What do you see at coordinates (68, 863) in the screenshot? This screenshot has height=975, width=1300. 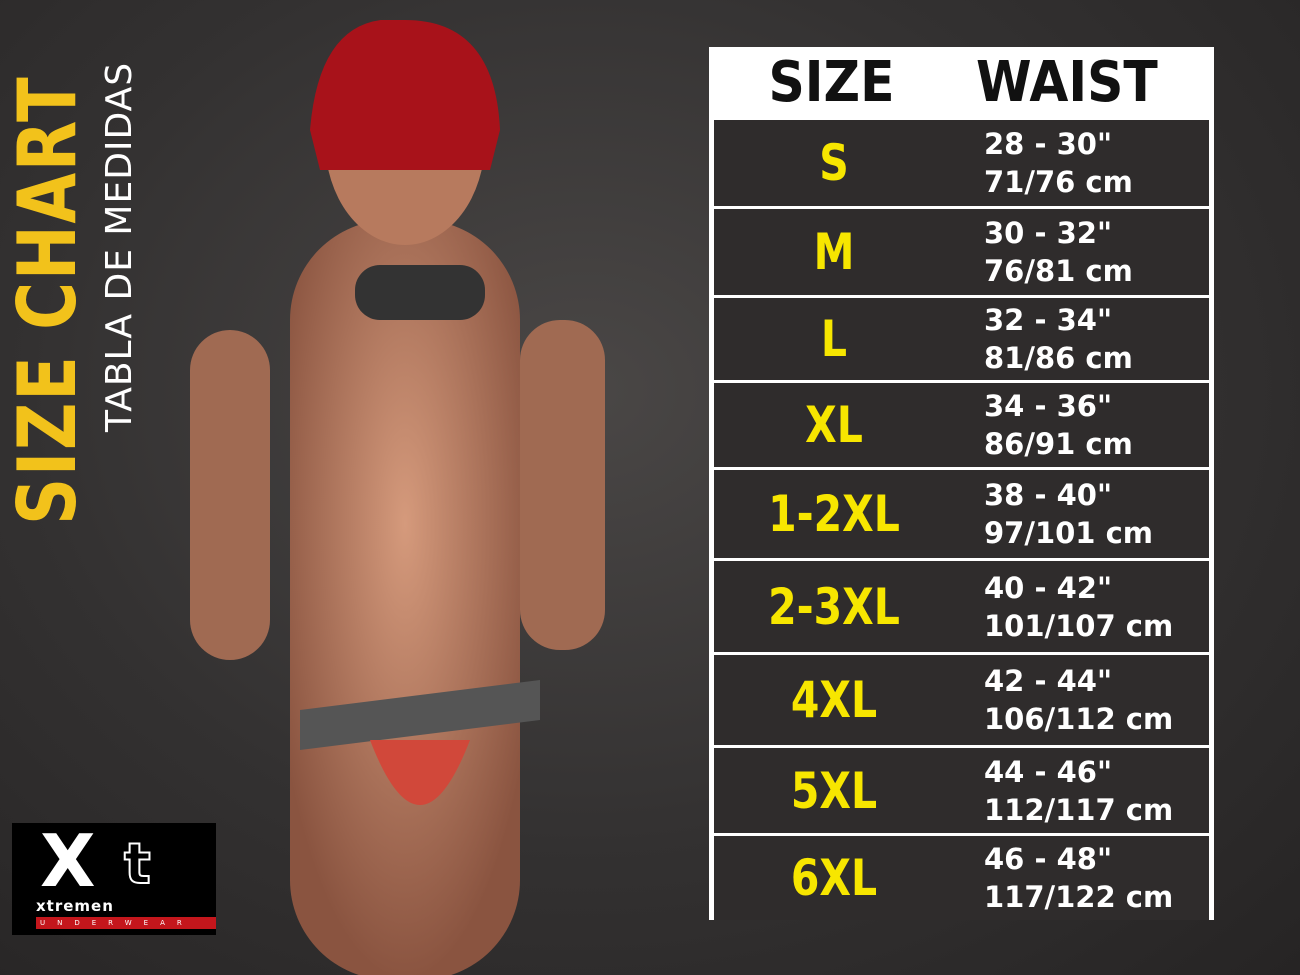 I see `logo-x: X` at bounding box center [68, 863].